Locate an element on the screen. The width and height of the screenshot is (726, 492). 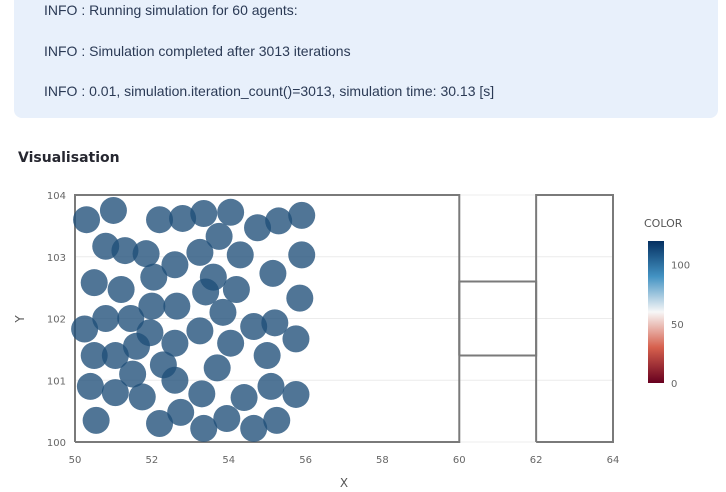
x-tick-label: 50 is located at coordinates (75, 460).